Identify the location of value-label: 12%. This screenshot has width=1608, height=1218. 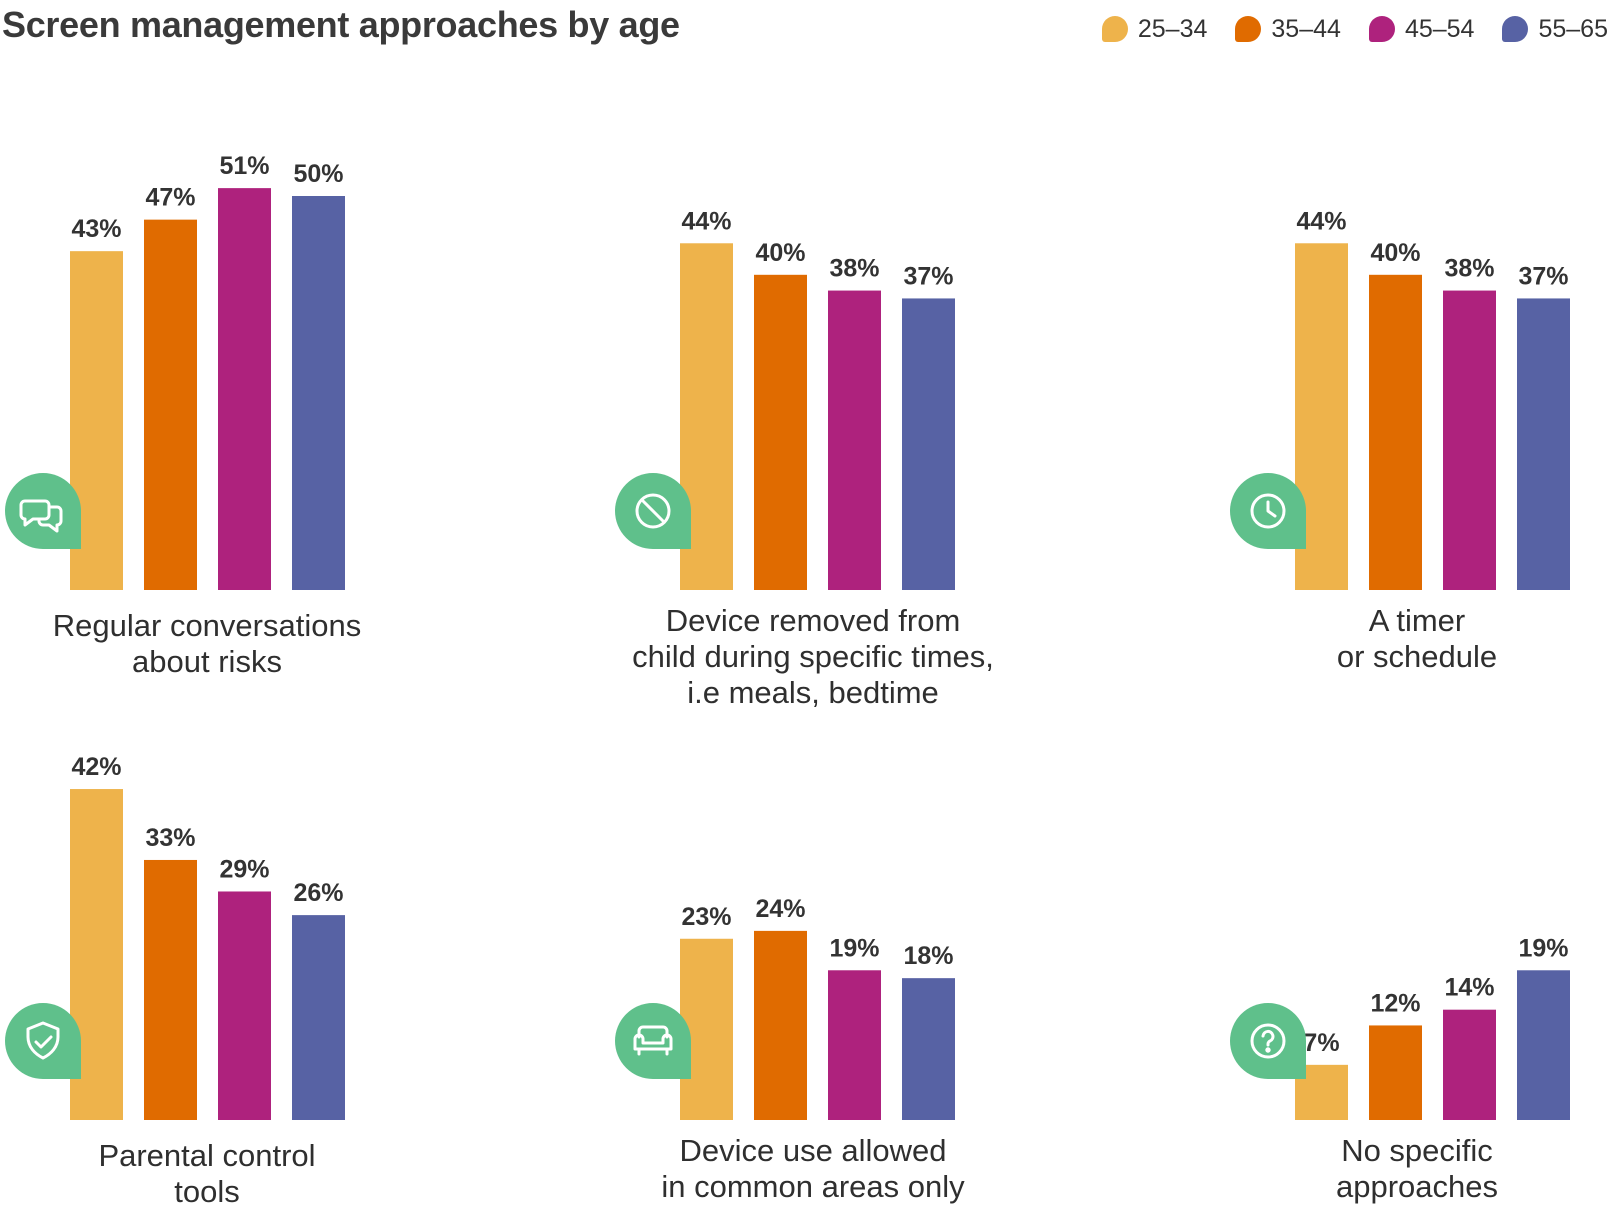
(1395, 1003).